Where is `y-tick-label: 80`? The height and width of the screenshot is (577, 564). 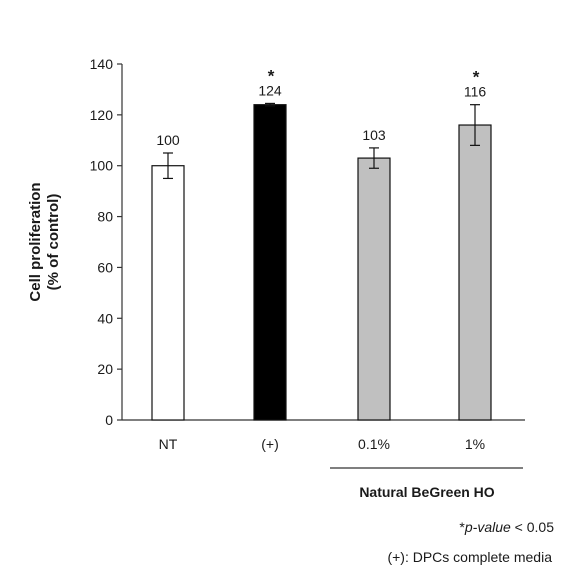 y-tick-label: 80 is located at coordinates (105, 217).